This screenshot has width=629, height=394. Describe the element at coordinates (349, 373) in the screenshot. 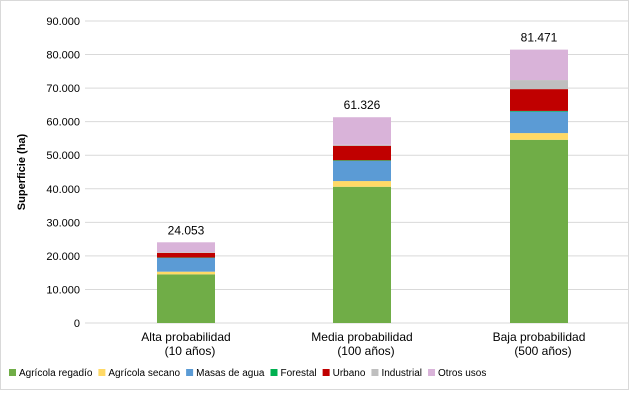

I see `legend-entry: Urbano` at that location.